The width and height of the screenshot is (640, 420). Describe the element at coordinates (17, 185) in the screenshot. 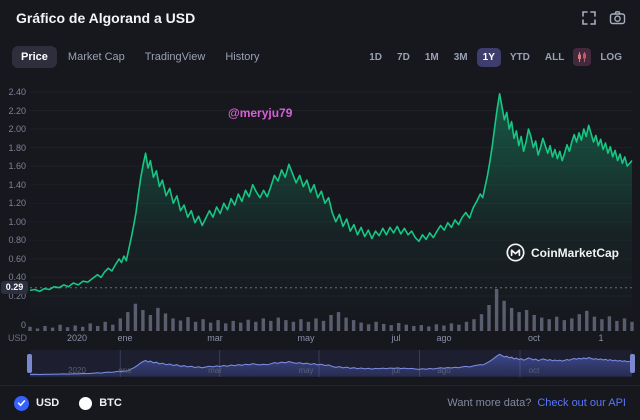

I see `price-tick-label: 1.40` at that location.